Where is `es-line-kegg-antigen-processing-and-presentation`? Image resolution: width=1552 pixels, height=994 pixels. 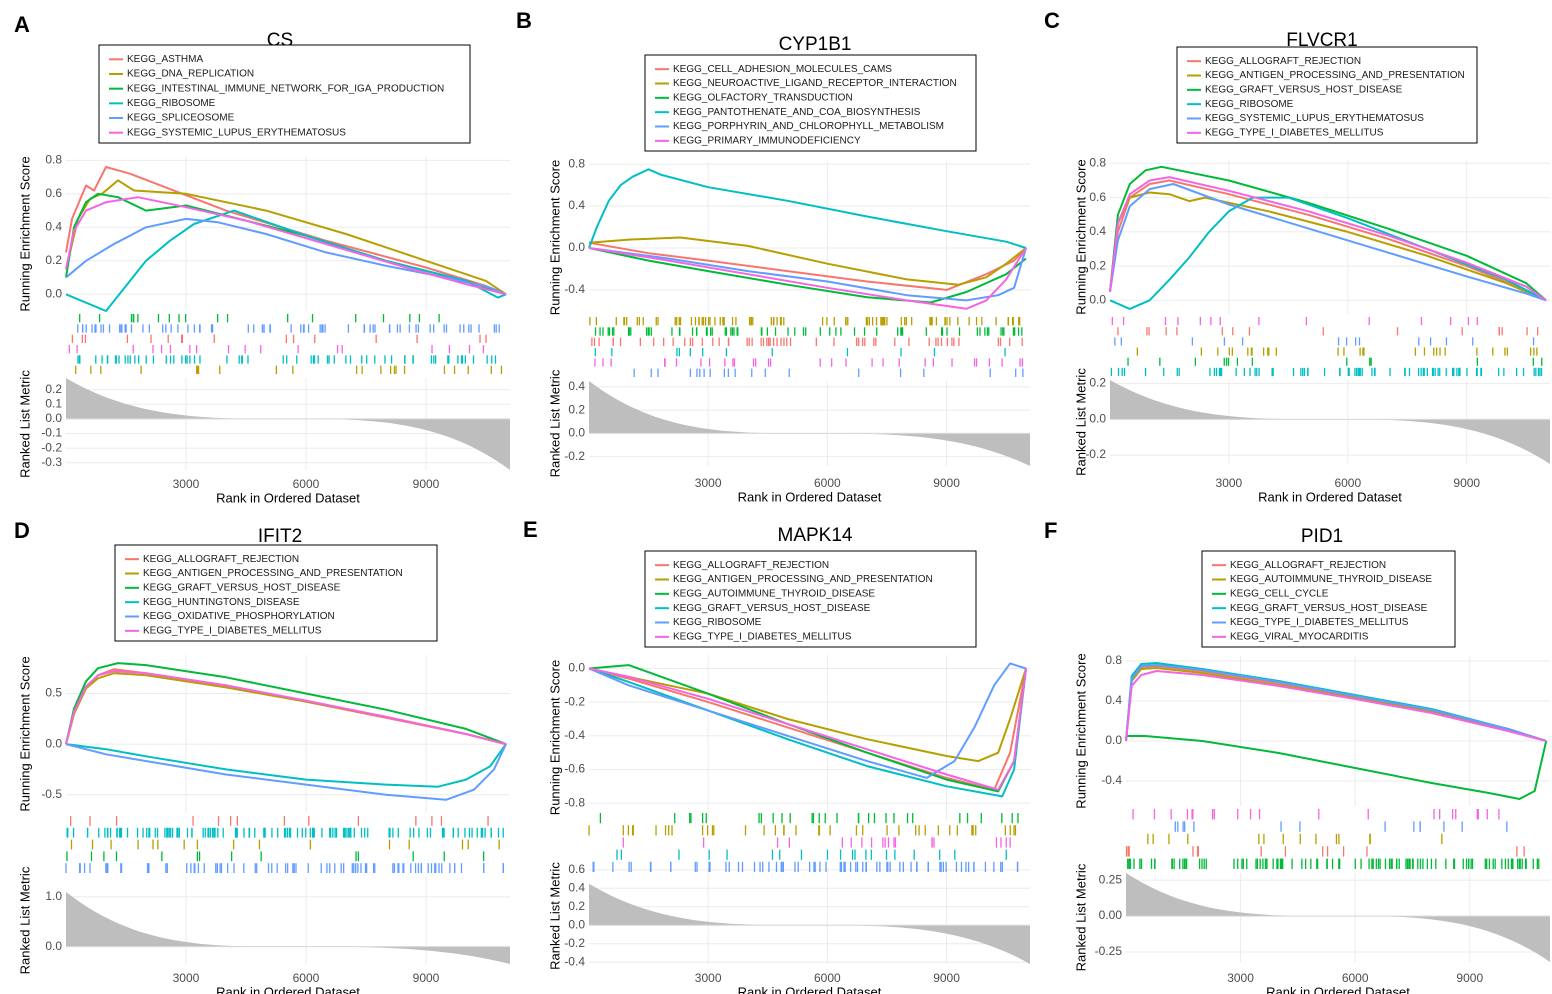
es-line-kegg-antigen-processing-and-presentation is located at coordinates (286, 709).